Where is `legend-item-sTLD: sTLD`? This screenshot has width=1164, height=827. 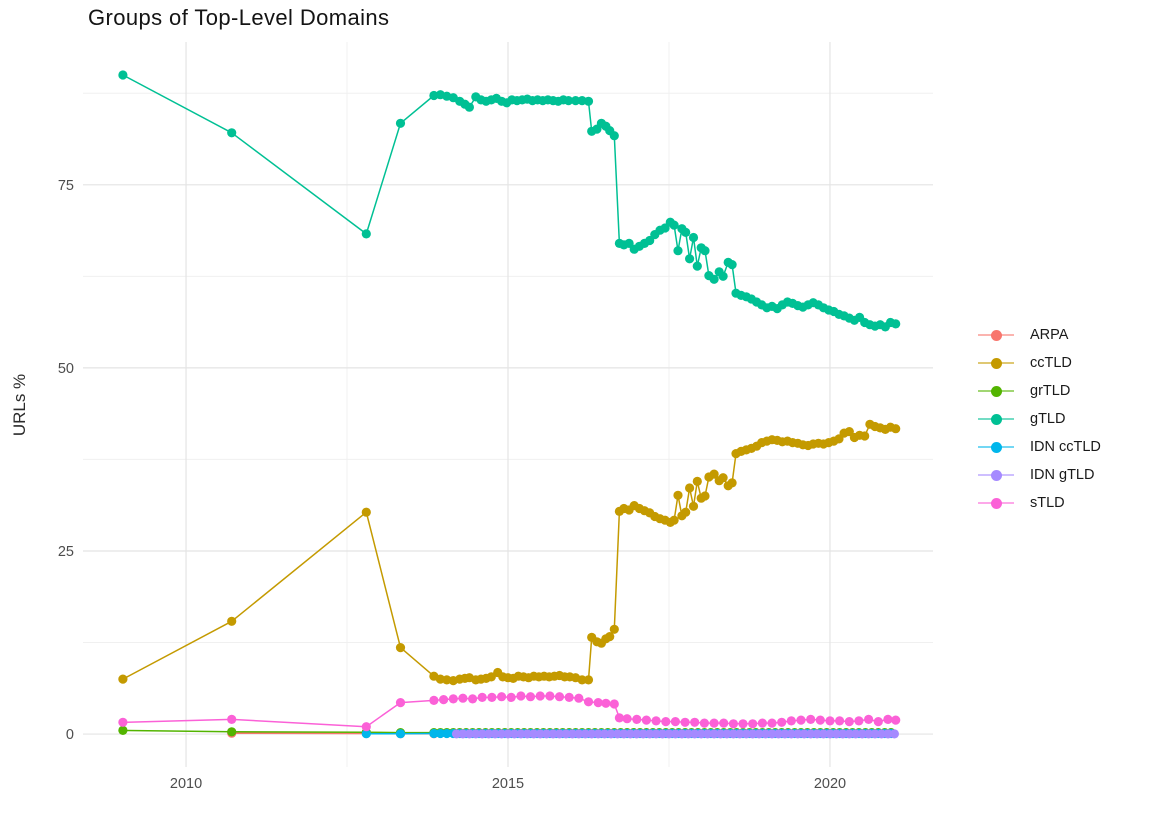 legend-item-sTLD: sTLD is located at coordinates (1039, 503).